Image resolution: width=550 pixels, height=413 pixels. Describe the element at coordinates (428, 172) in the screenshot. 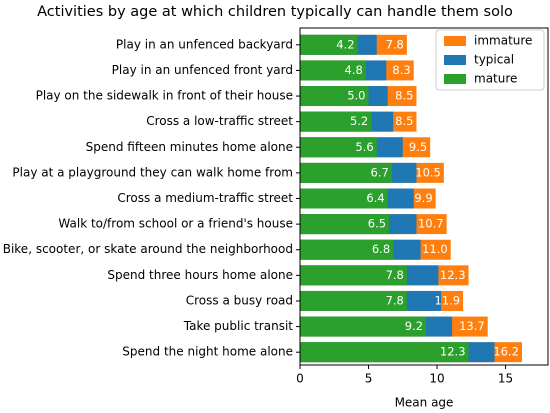

I see `data-label: 10.5` at that location.